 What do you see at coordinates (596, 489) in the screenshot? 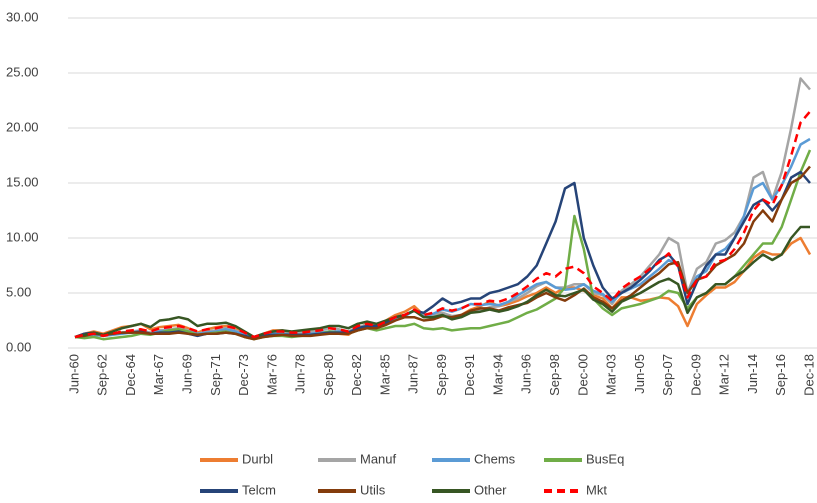
I see `legend-label: Mkt` at bounding box center [596, 489].